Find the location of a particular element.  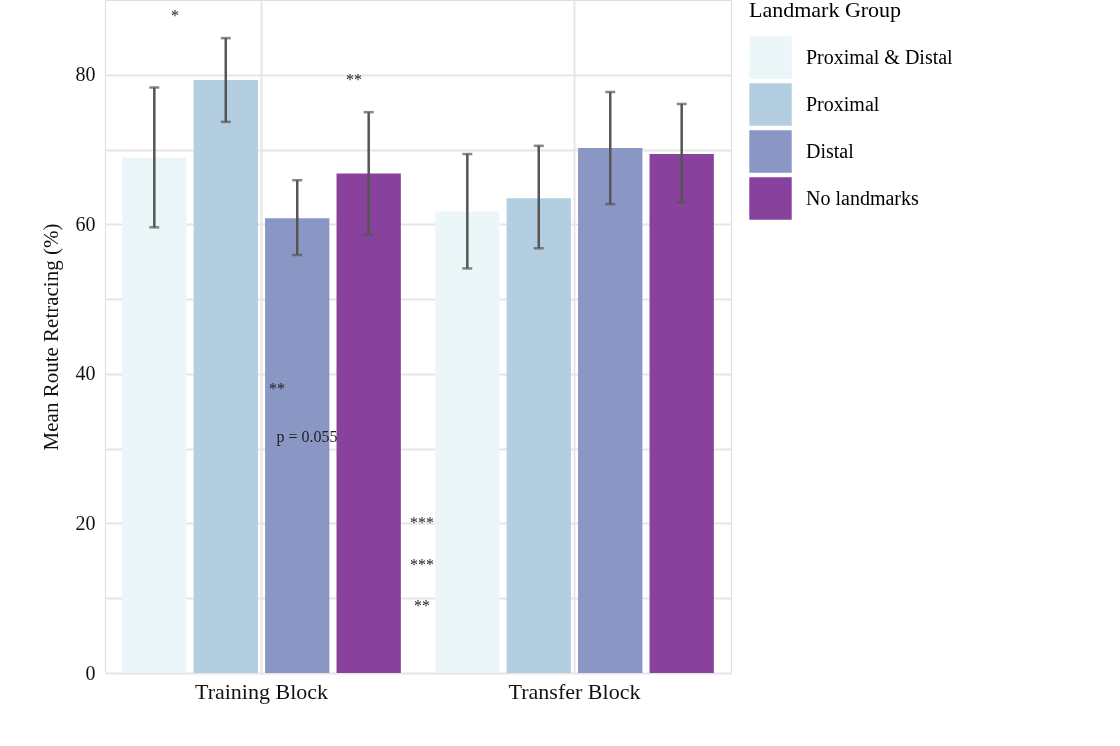

y-tick-label: 60 is located at coordinates (85, 223).